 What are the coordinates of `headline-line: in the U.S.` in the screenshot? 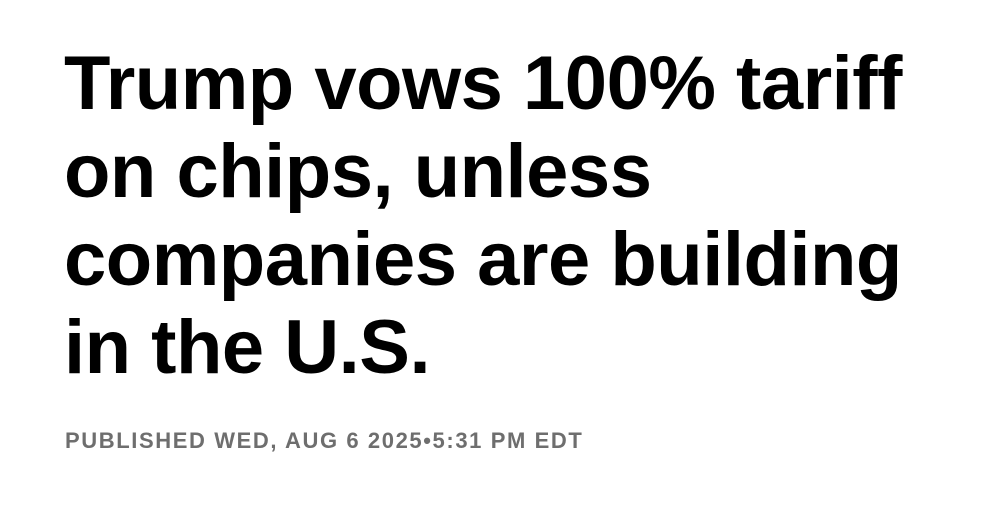 It's located at (247, 347).